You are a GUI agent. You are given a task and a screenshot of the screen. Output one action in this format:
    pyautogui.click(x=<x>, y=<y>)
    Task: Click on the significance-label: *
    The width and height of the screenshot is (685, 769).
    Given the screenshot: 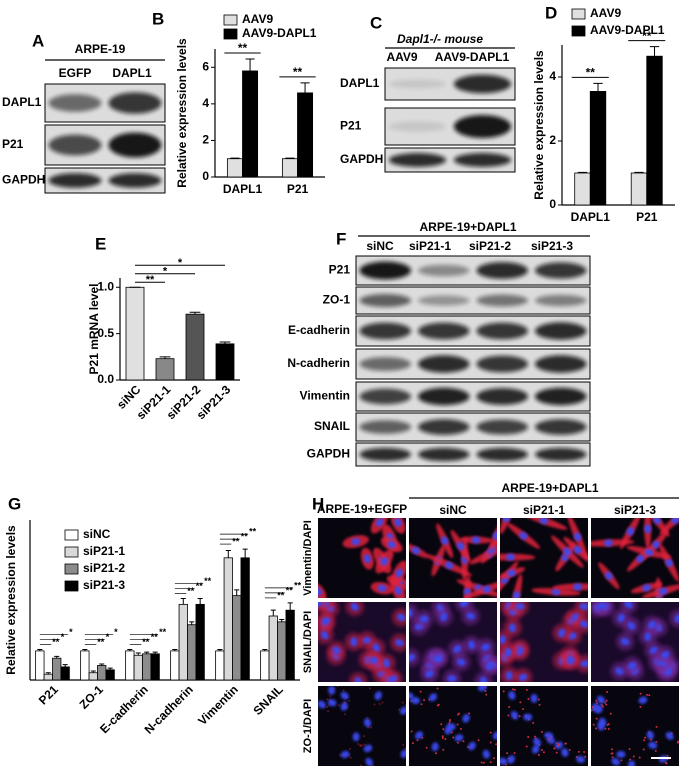 What is the action you would take?
    pyautogui.click(x=165, y=272)
    